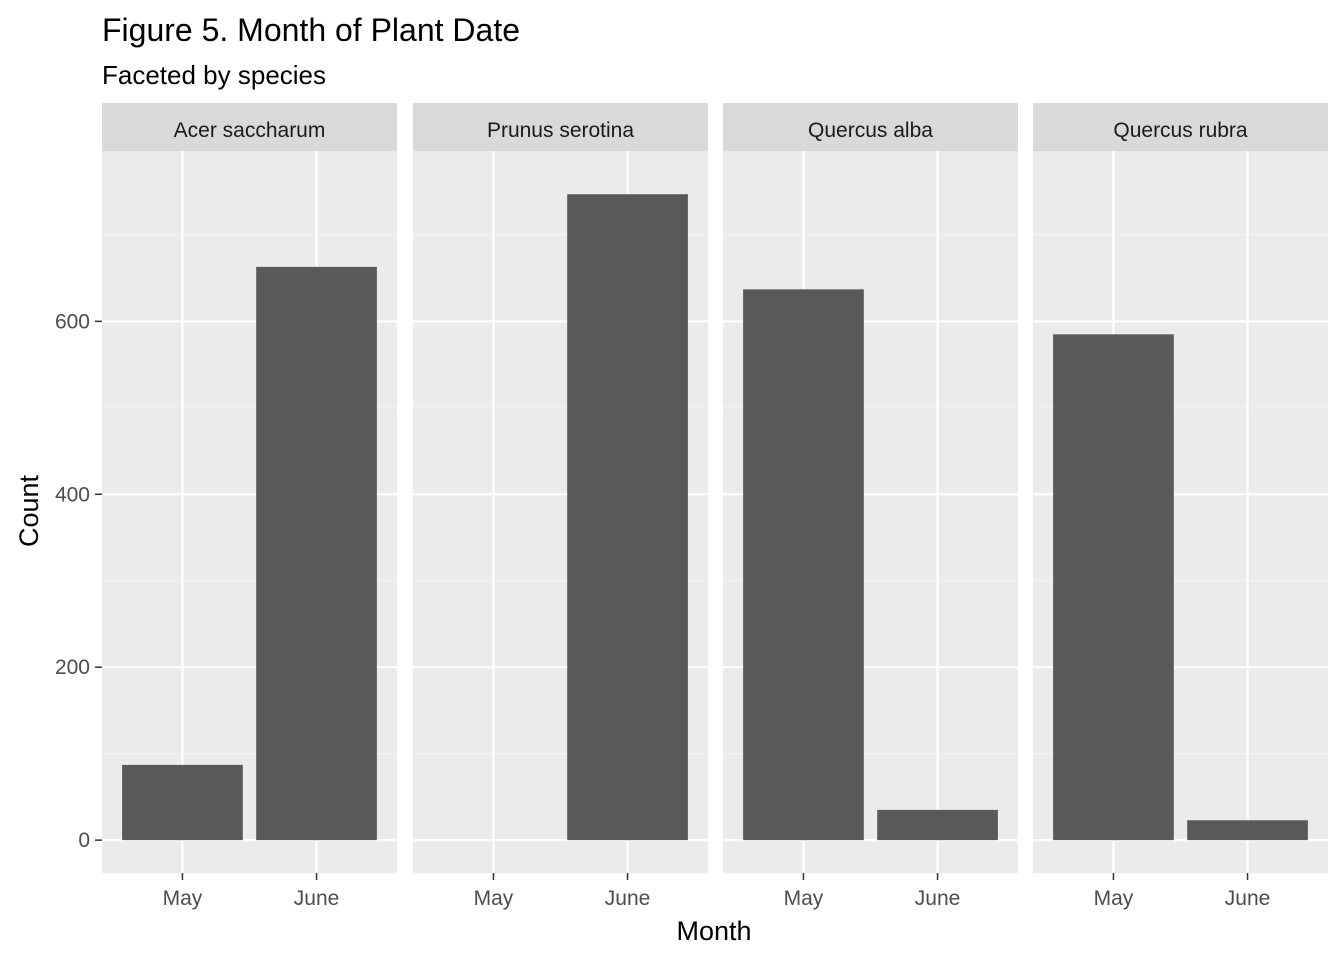 This screenshot has width=1344, height=960. What do you see at coordinates (72, 321) in the screenshot?
I see `y-tick-label: 600` at bounding box center [72, 321].